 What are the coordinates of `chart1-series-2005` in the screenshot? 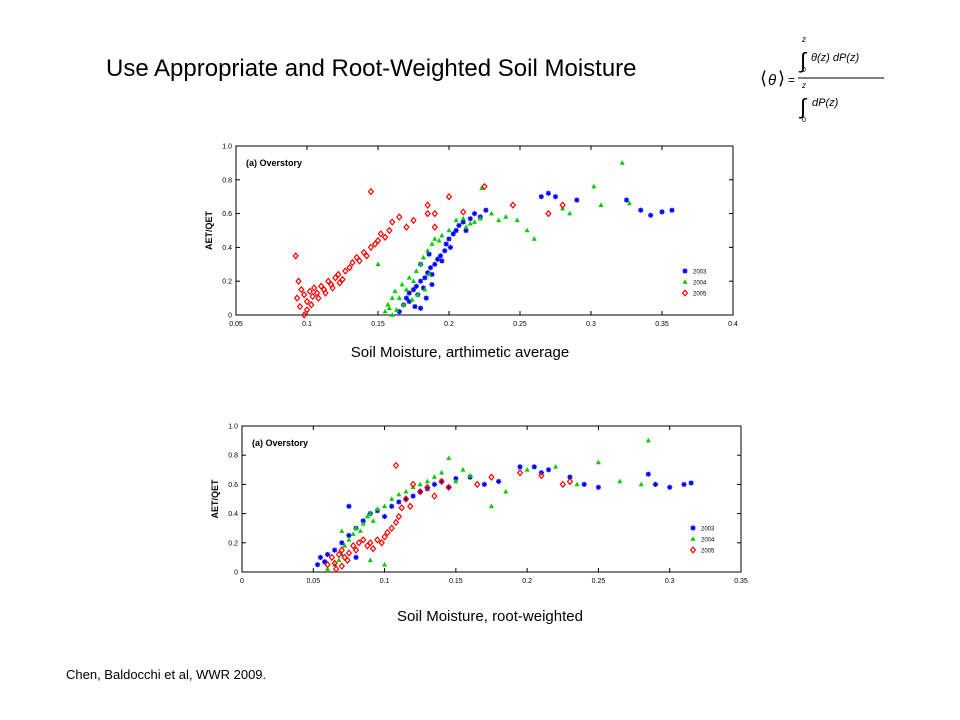 It's located at (429, 250).